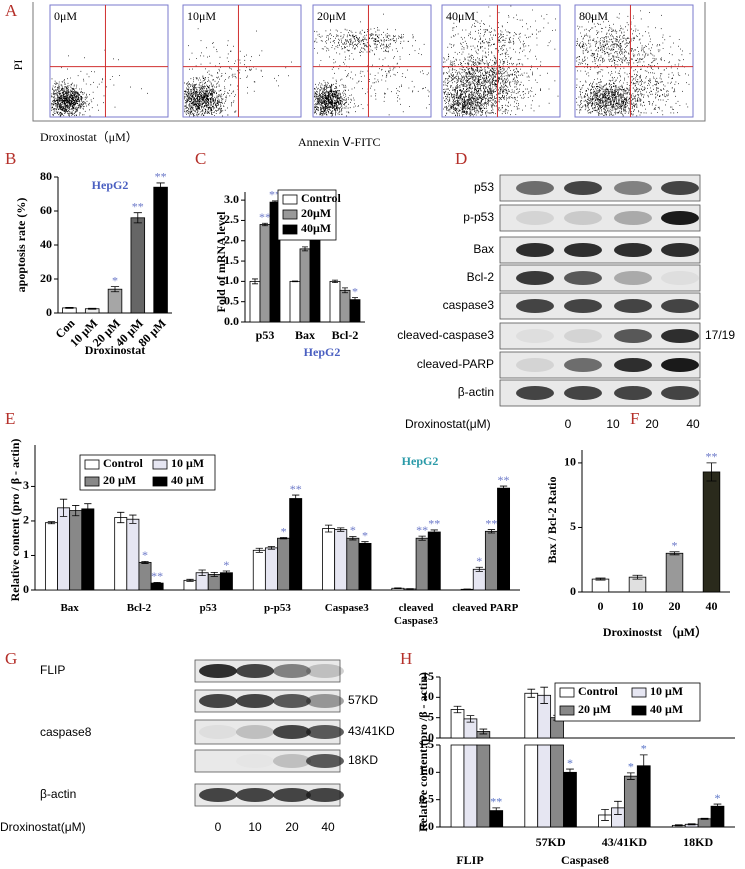 This screenshot has width=745, height=869. Describe the element at coordinates (201, 16) in the screenshot. I see `plot-label: 10μM` at that location.